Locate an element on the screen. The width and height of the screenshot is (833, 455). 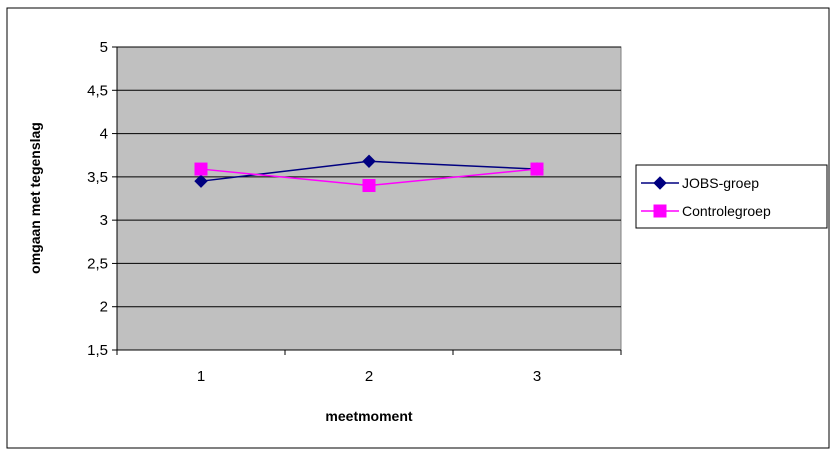
y-axis-ticks: 1,5 2 2,5 3 3,5 4 4,5 5 is located at coordinates (102, 199).